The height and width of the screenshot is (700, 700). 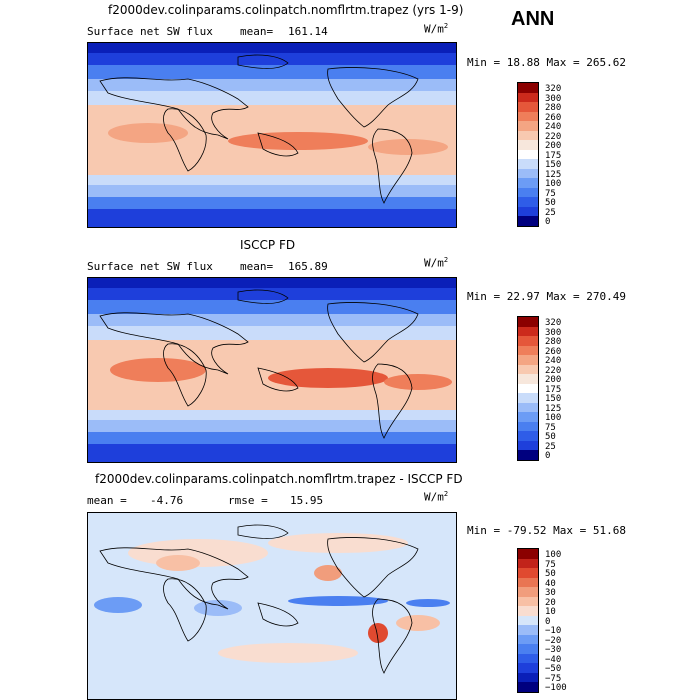 What do you see at coordinates (553, 155) in the screenshot?
I see `panel-1-tick: 175` at bounding box center [553, 155].